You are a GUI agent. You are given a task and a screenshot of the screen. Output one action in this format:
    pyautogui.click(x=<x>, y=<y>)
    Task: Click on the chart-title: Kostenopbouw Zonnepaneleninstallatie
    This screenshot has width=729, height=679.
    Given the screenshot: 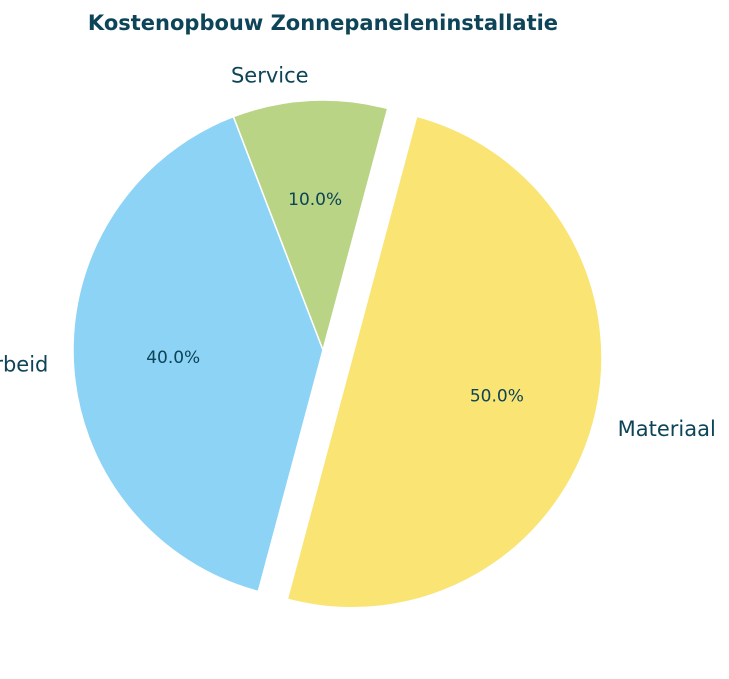 What is the action you would take?
    pyautogui.click(x=323, y=23)
    